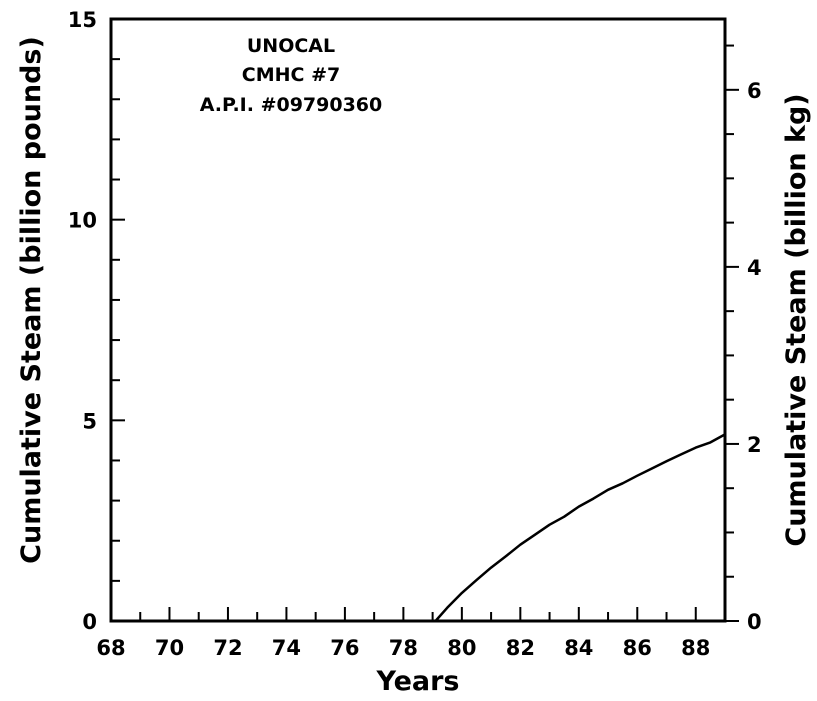 This screenshot has height=701, width=817. Describe the element at coordinates (418, 681) in the screenshot. I see `x-axis-title: Years` at that location.